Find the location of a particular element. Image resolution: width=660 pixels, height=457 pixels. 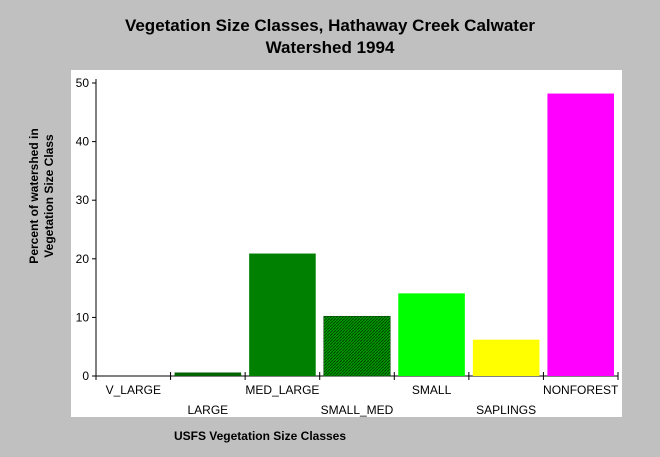

bar-nonforest is located at coordinates (580, 234).